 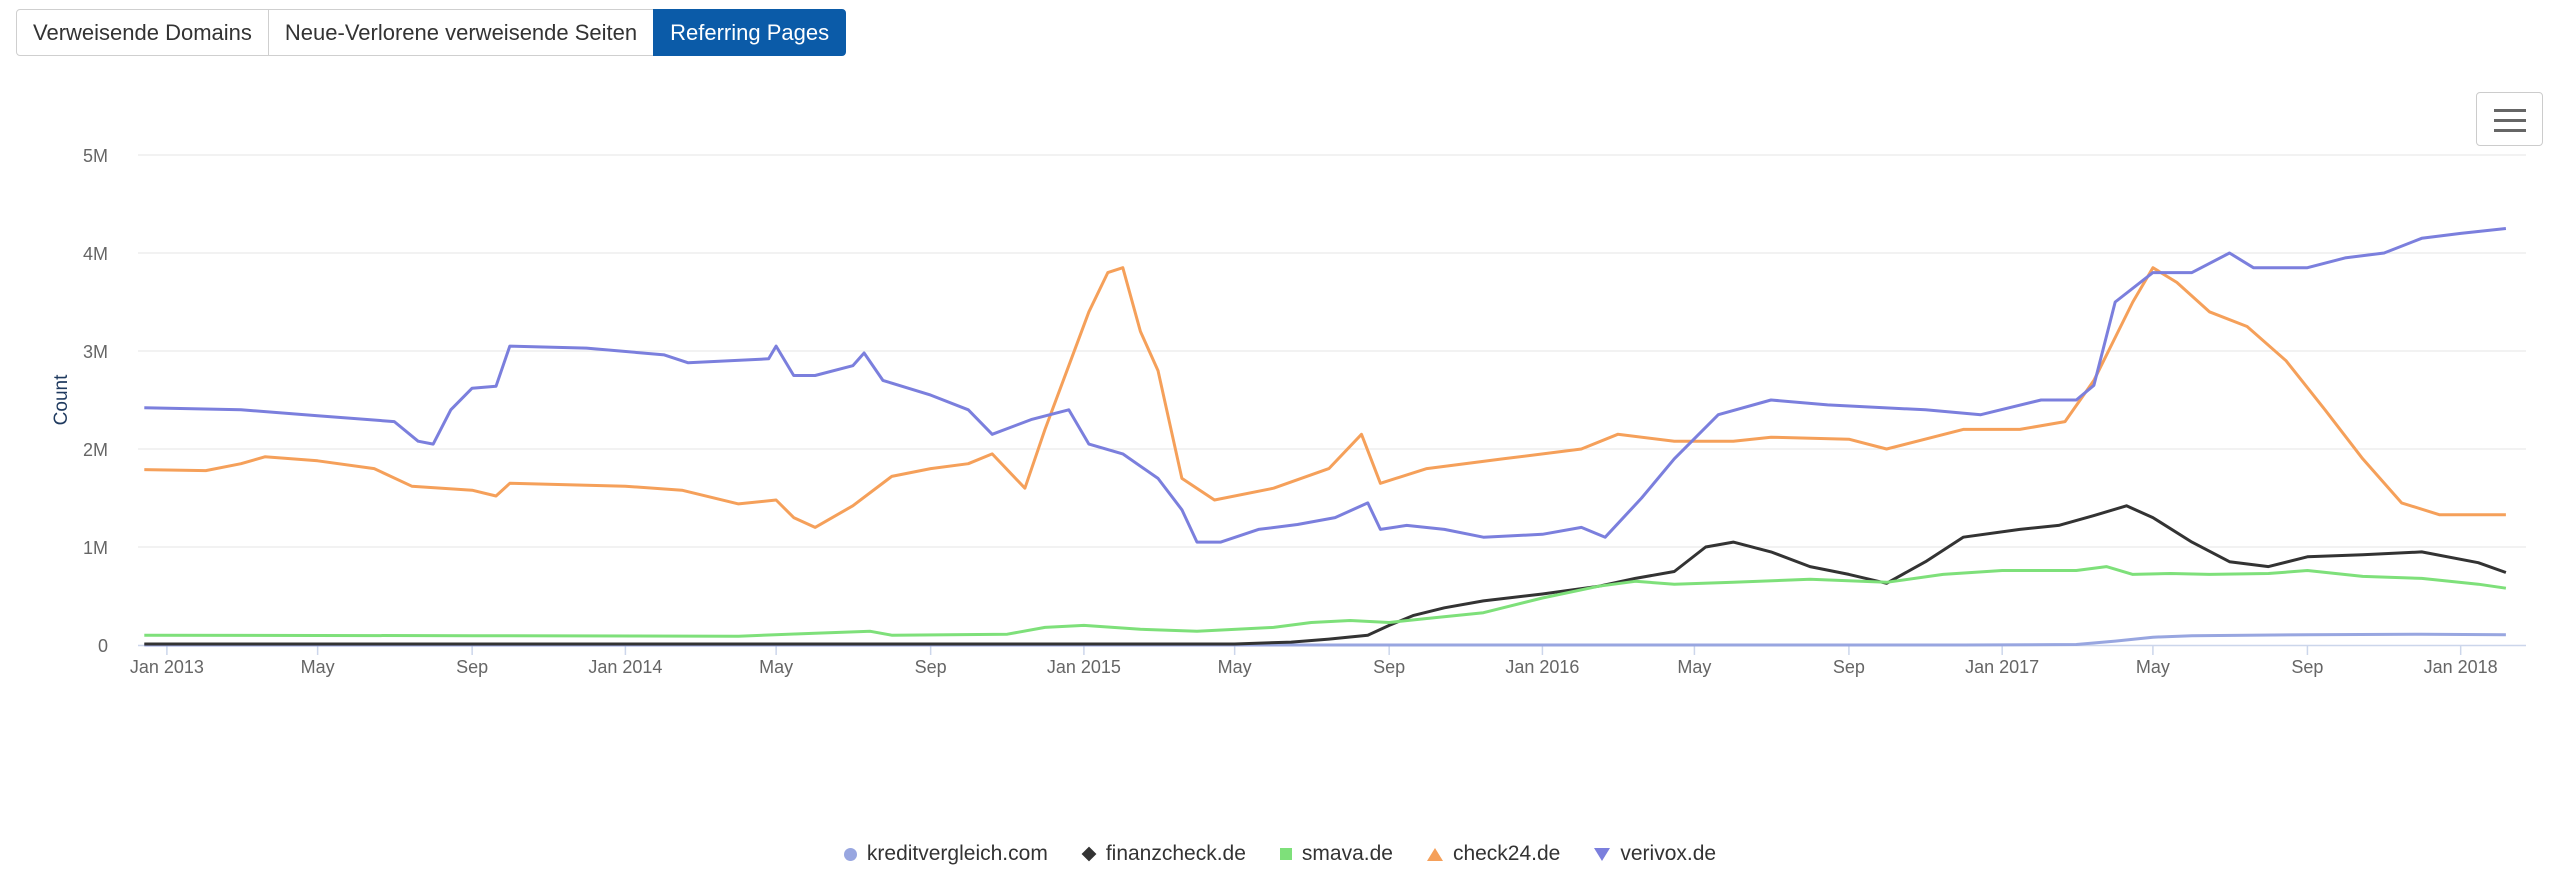 I want to click on tab-referring-pages: Referring Pages, so click(x=750, y=32).